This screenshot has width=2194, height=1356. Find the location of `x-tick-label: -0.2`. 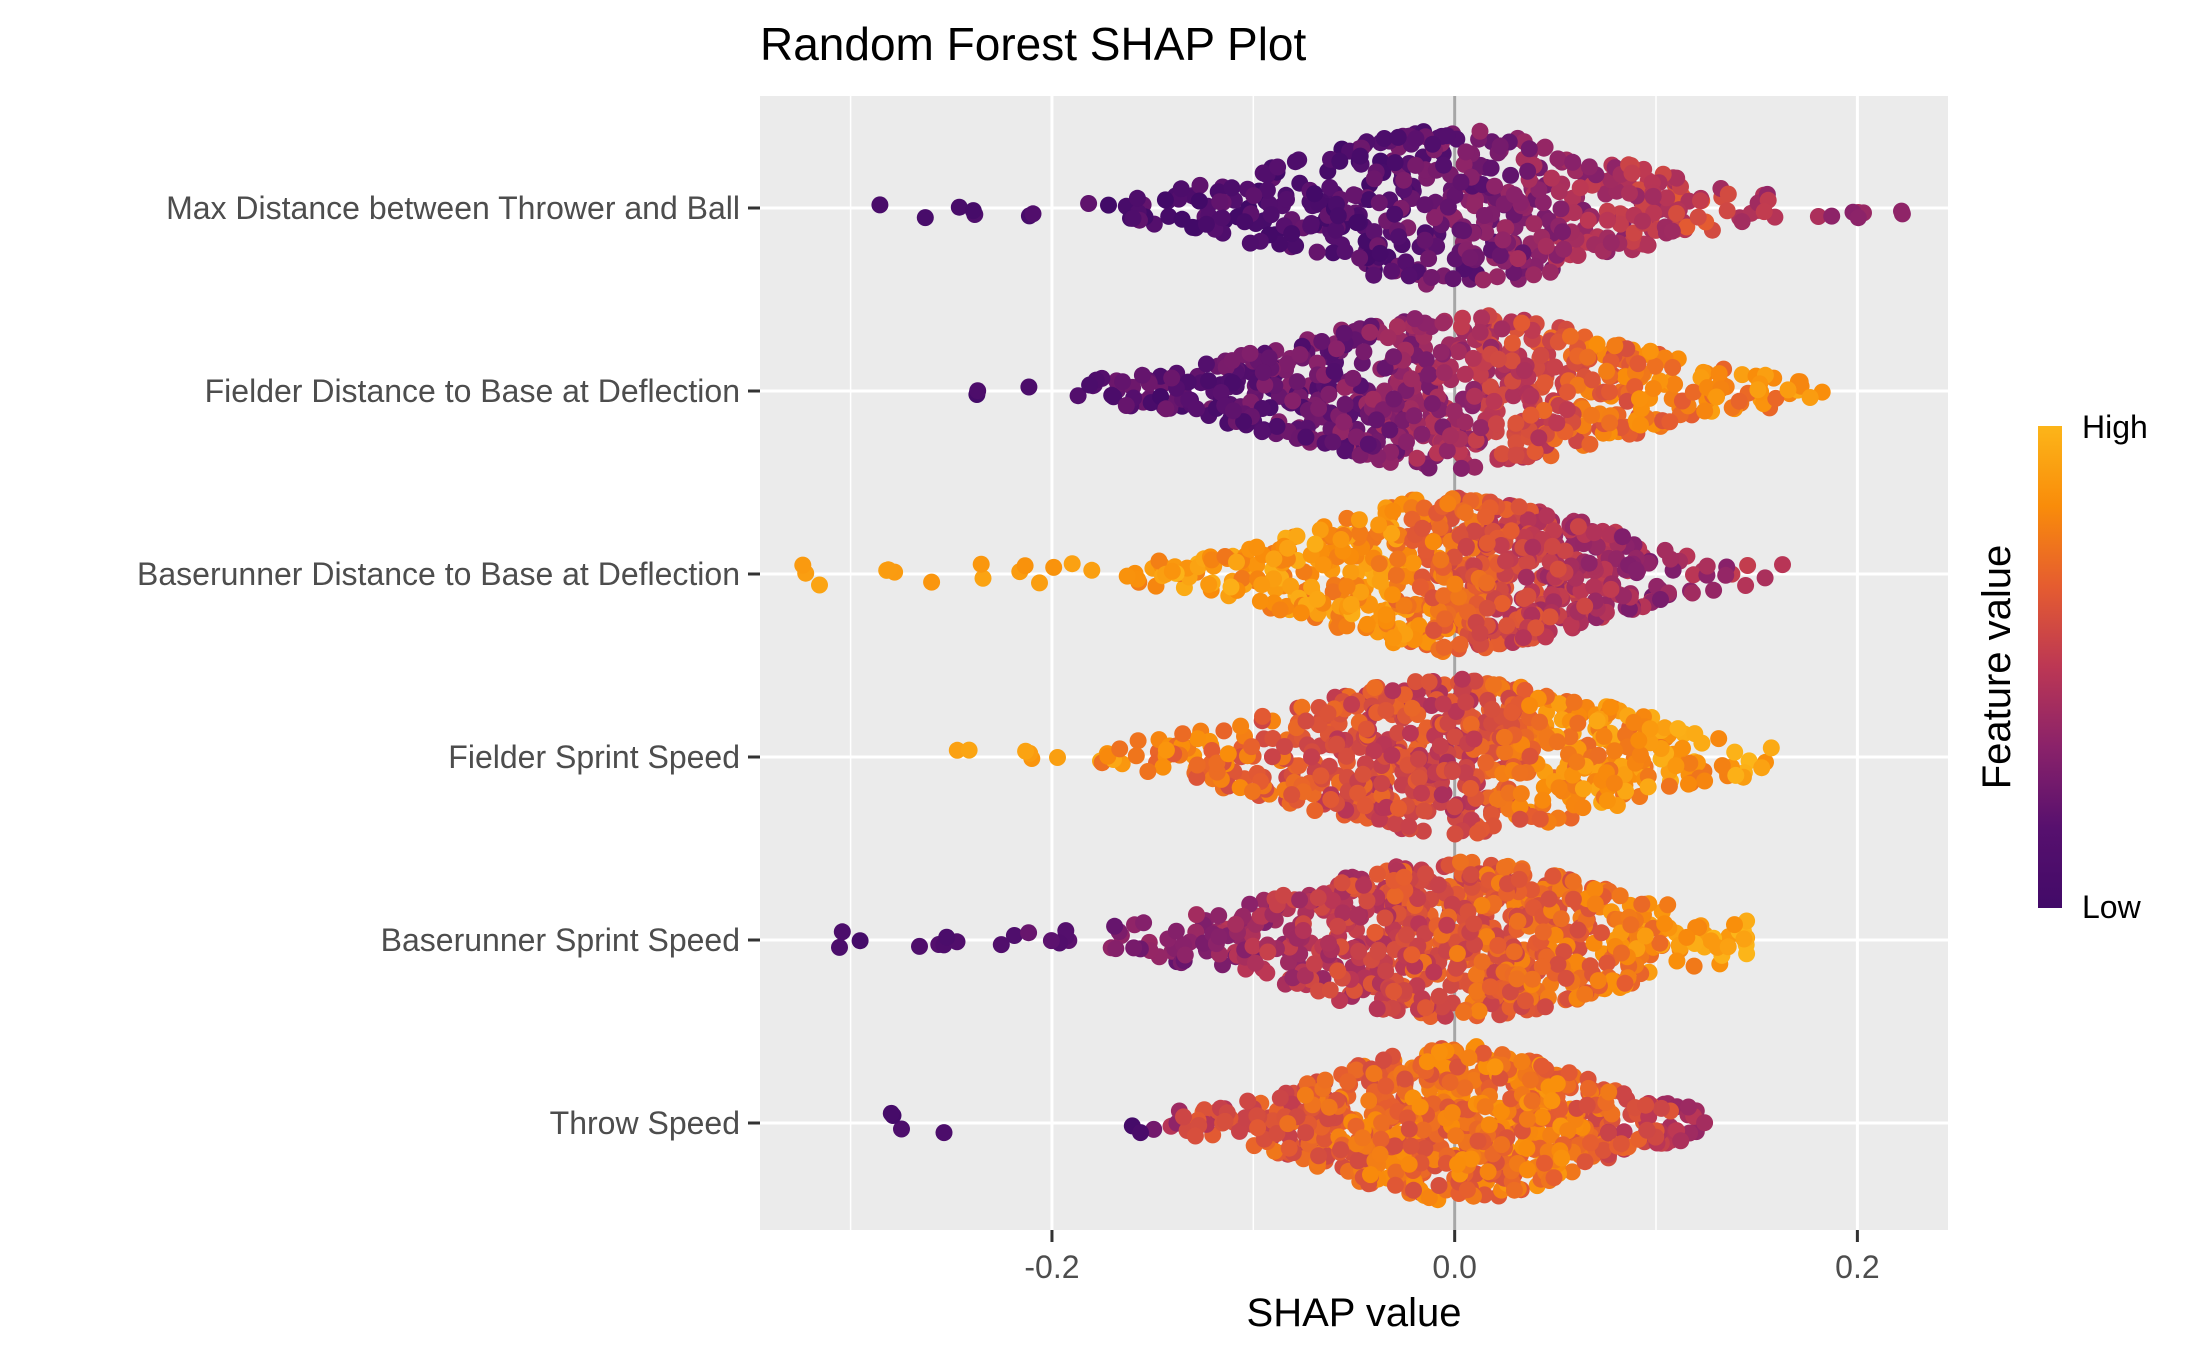

x-tick-label: -0.2 is located at coordinates (1051, 1267).